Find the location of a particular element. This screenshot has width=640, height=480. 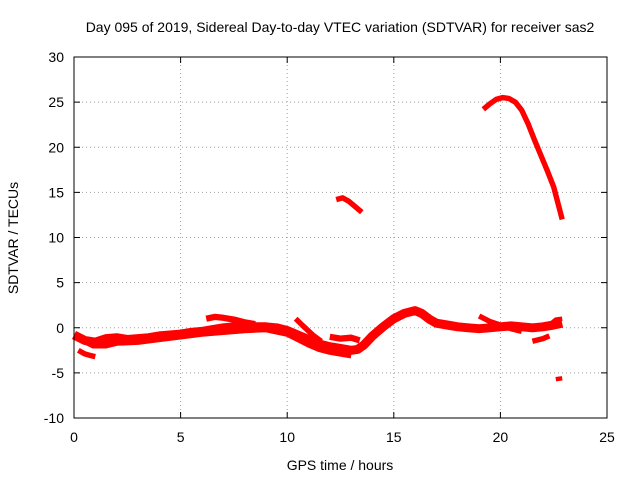

series-late-dip is located at coordinates (541, 338).